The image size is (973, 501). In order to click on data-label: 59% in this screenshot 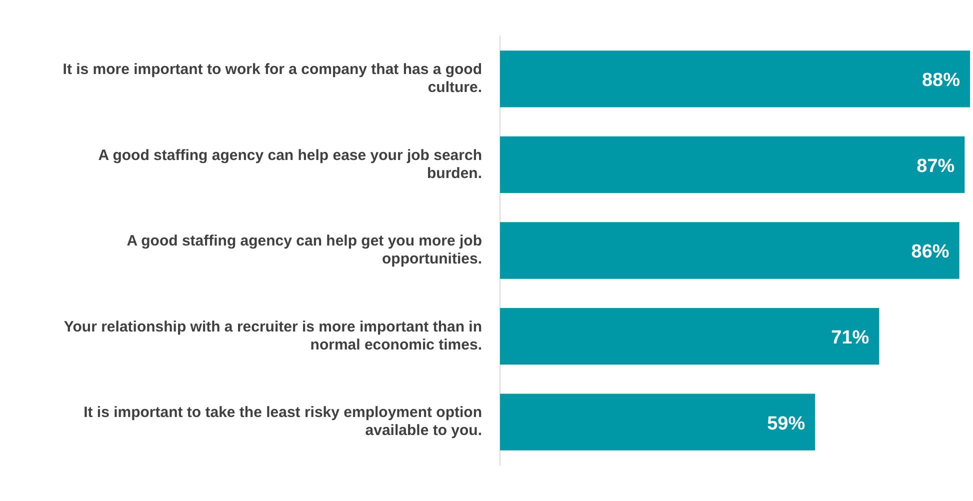, I will do `click(786, 423)`.